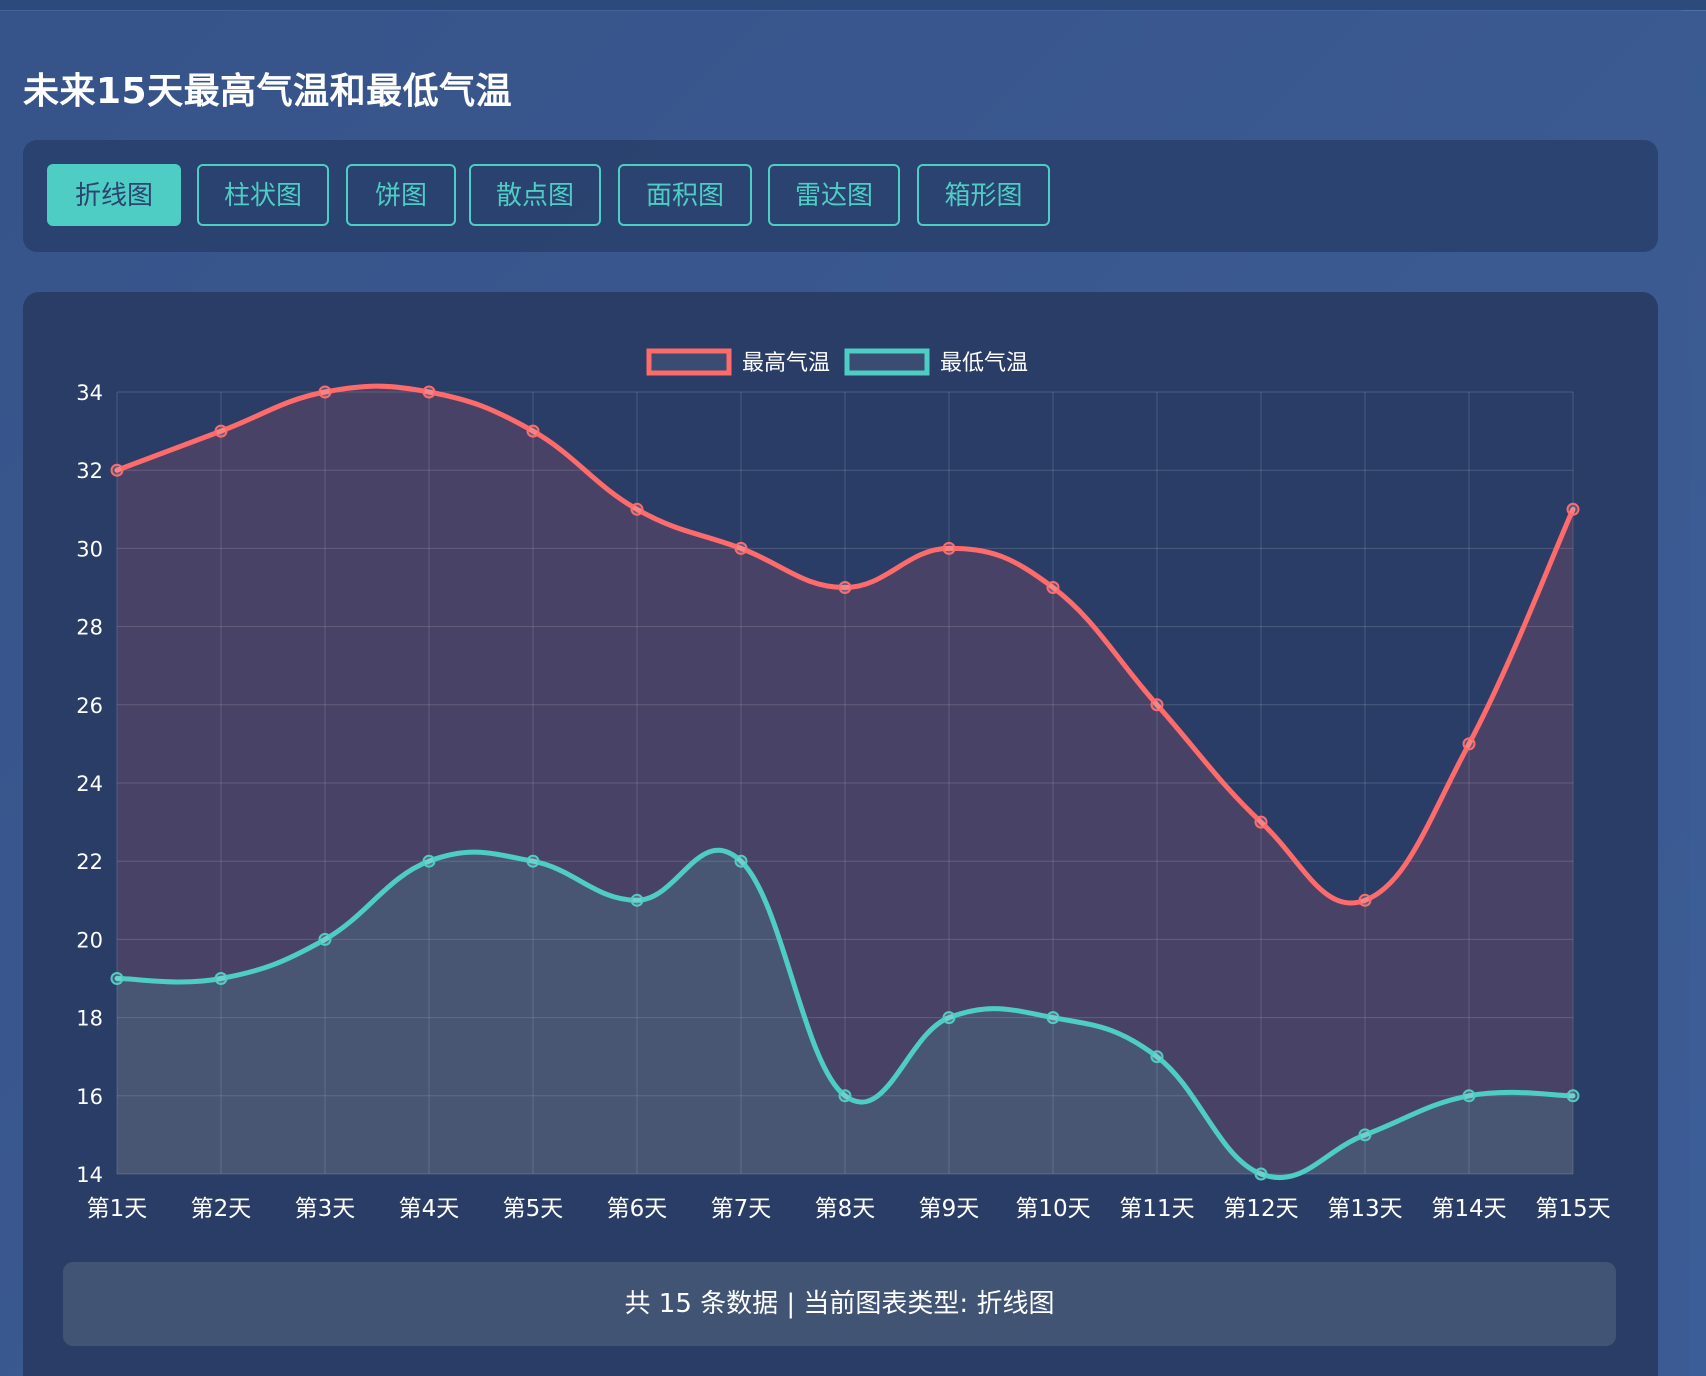  I want to click on x-tick-label: 第10天, so click(1052, 1209).